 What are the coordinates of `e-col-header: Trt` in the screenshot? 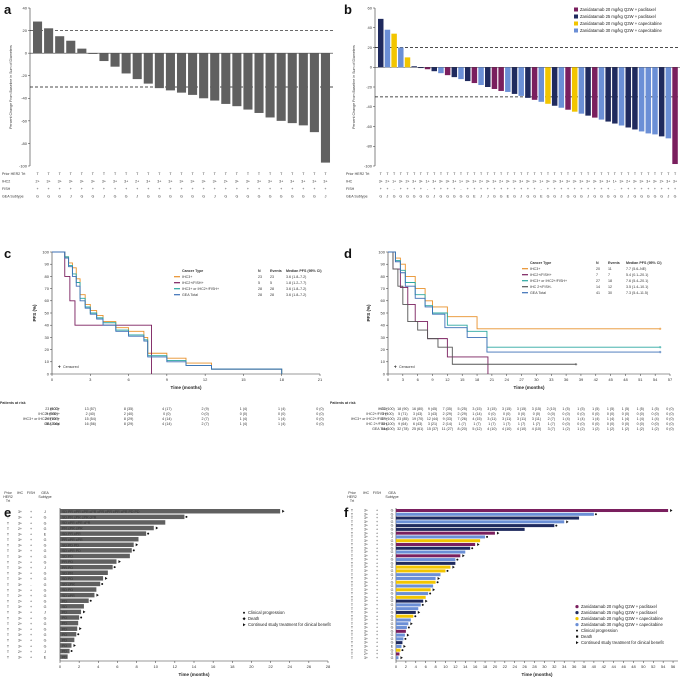 It's located at (8, 501).